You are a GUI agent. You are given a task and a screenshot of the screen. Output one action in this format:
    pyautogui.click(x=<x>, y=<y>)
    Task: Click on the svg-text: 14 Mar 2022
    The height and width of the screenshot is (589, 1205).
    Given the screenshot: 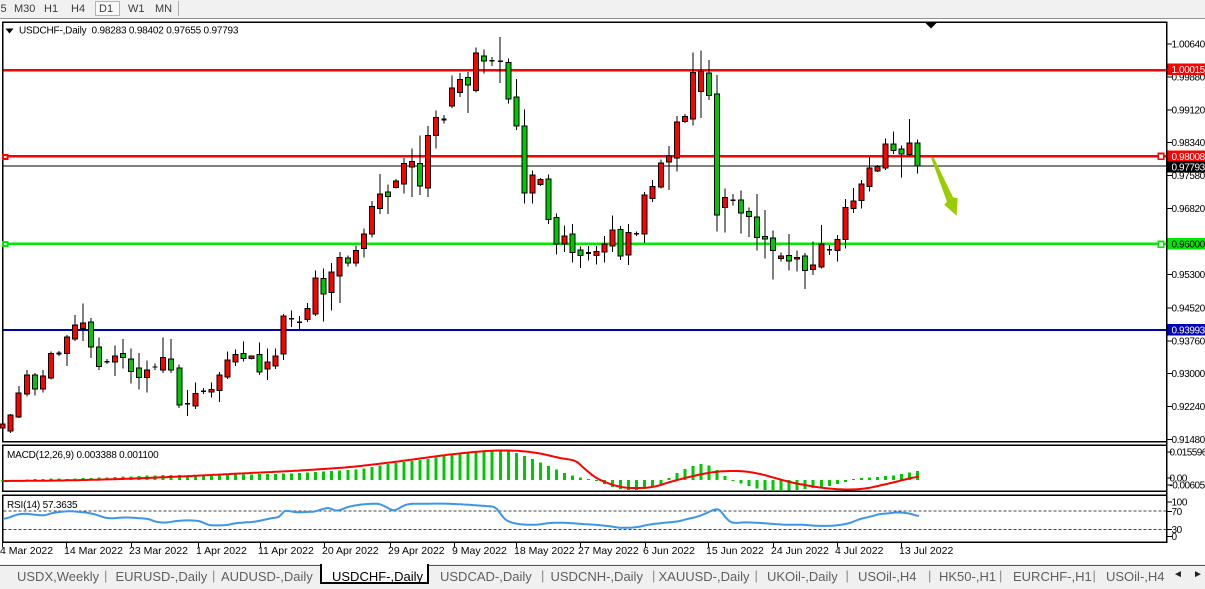 What is the action you would take?
    pyautogui.click(x=93, y=551)
    